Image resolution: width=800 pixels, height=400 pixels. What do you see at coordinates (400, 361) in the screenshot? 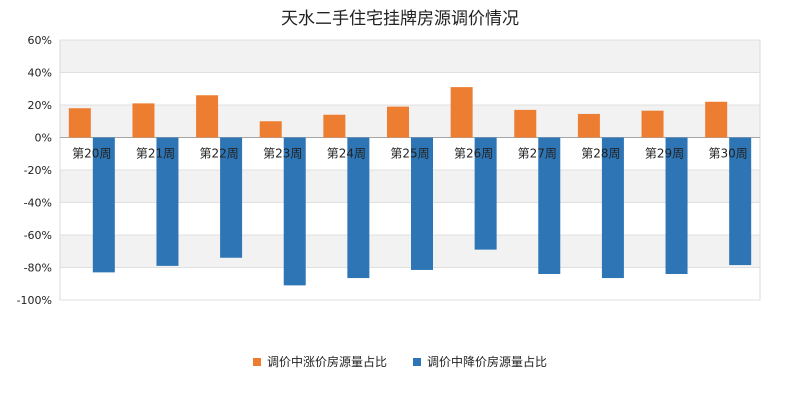
I see `legend: 调价中涨价房源量占比 调价中降价房源量占比` at bounding box center [400, 361].